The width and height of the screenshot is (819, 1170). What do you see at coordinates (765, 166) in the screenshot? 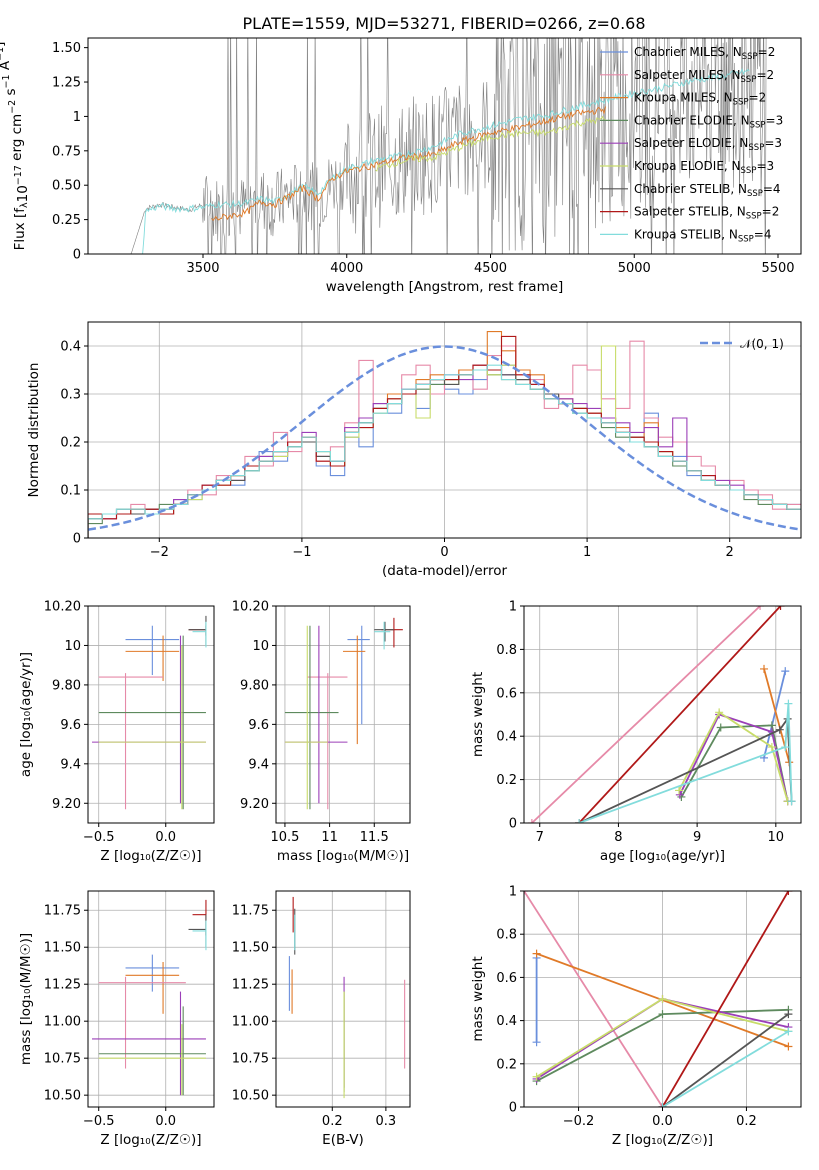
I see `legend-n: =3` at bounding box center [765, 166].